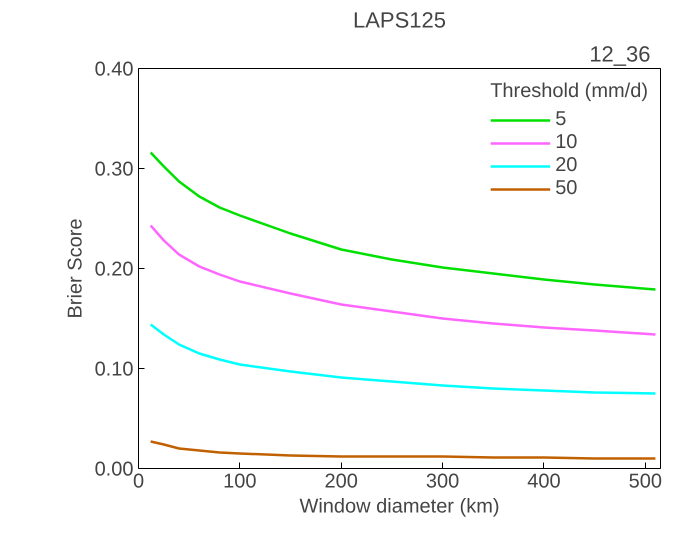  I want to click on x-tick-label: 400, so click(544, 481).